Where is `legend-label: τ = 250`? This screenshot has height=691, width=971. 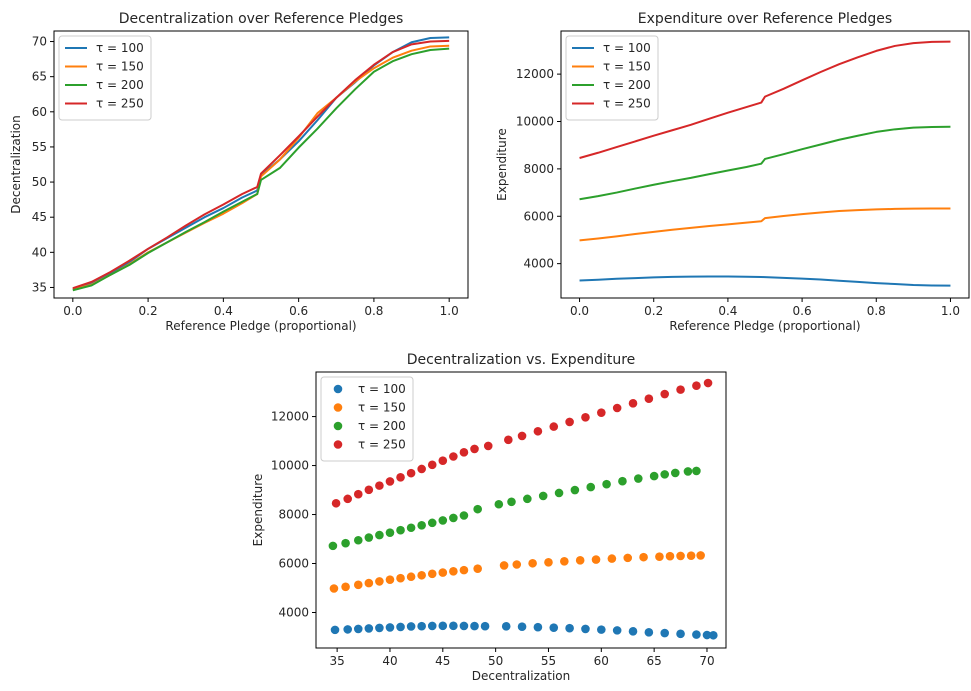 legend-label: τ = 250 is located at coordinates (627, 104).